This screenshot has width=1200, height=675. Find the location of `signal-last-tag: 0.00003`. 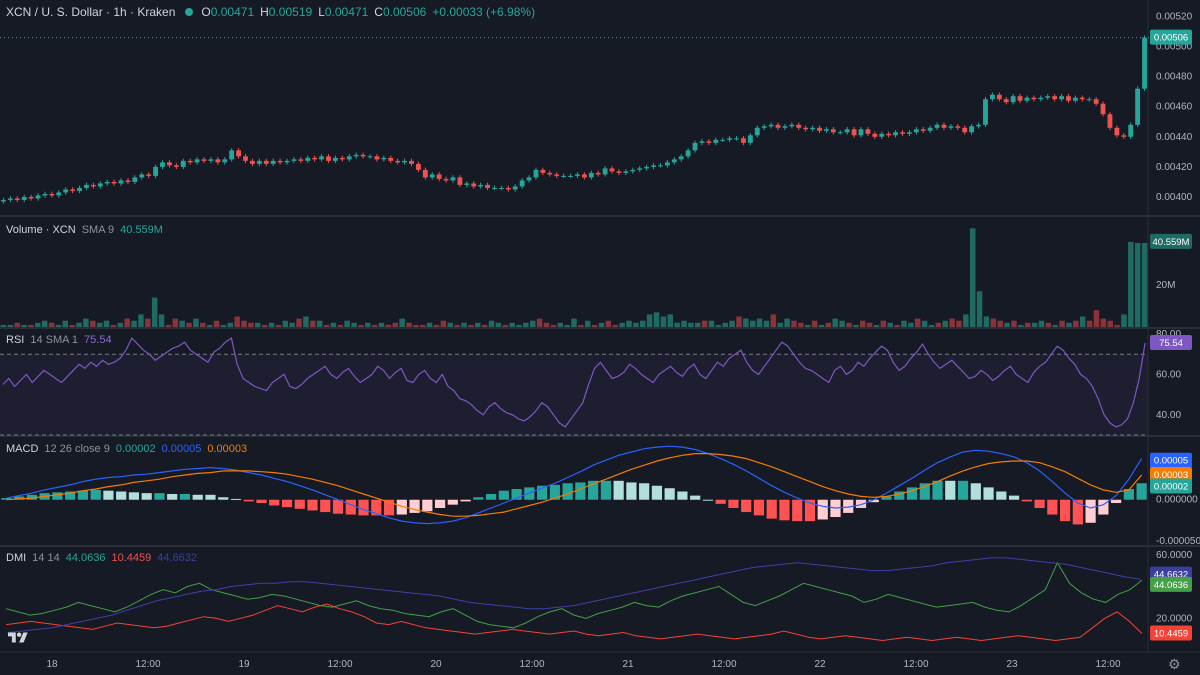

signal-last-tag: 0.00003 is located at coordinates (1171, 475).